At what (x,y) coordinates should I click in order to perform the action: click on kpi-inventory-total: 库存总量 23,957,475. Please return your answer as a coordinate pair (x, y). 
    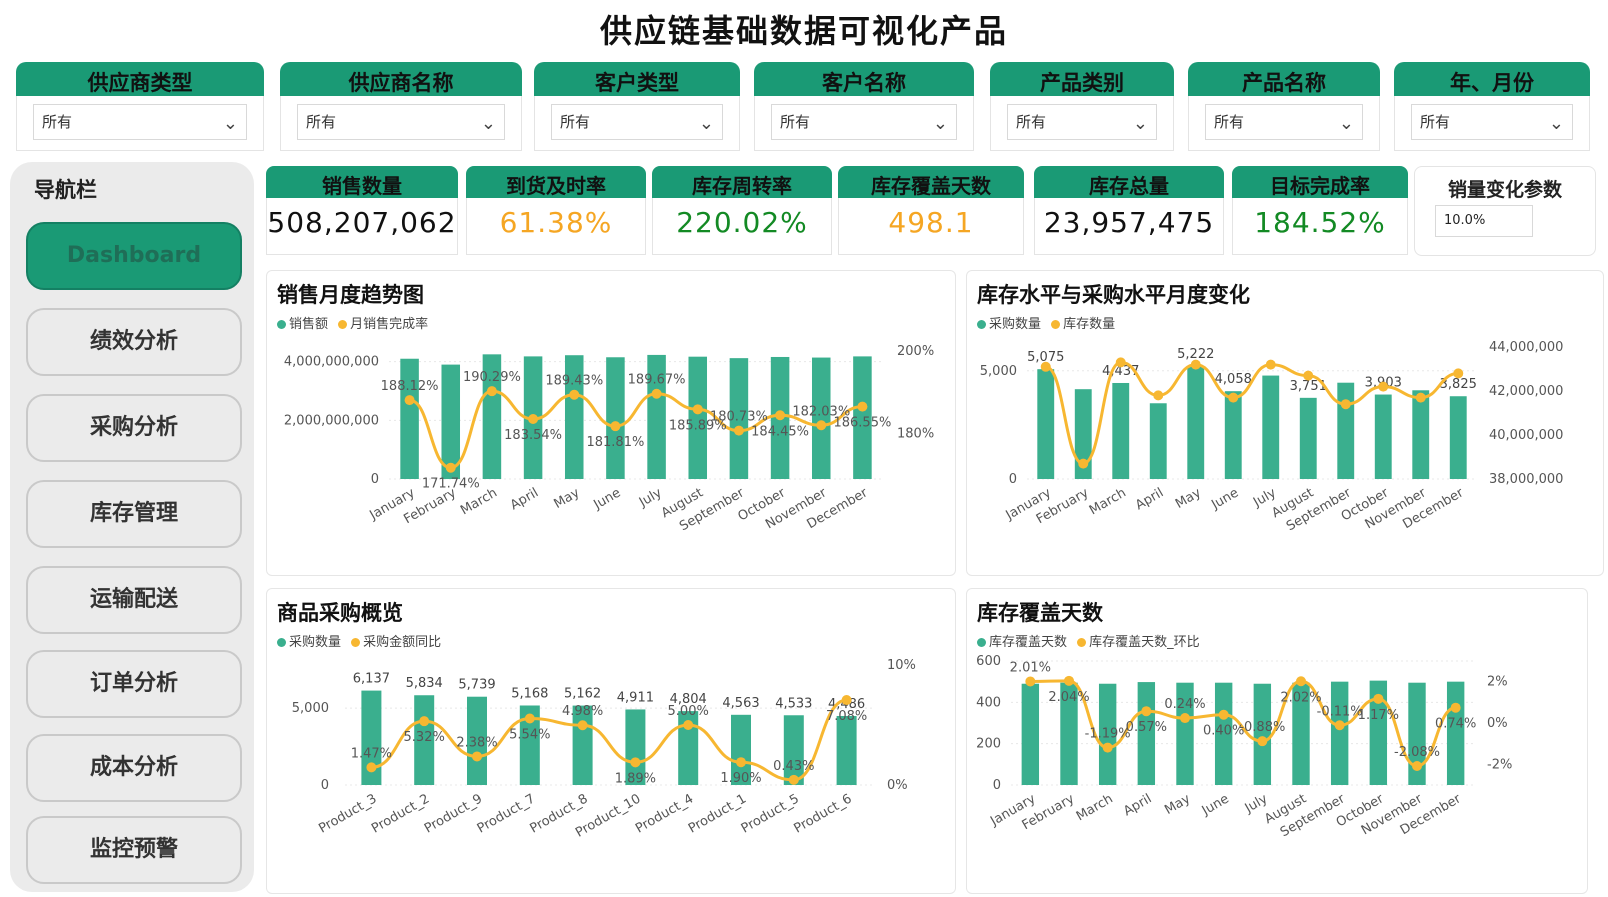
    Looking at the image, I should click on (1129, 211).